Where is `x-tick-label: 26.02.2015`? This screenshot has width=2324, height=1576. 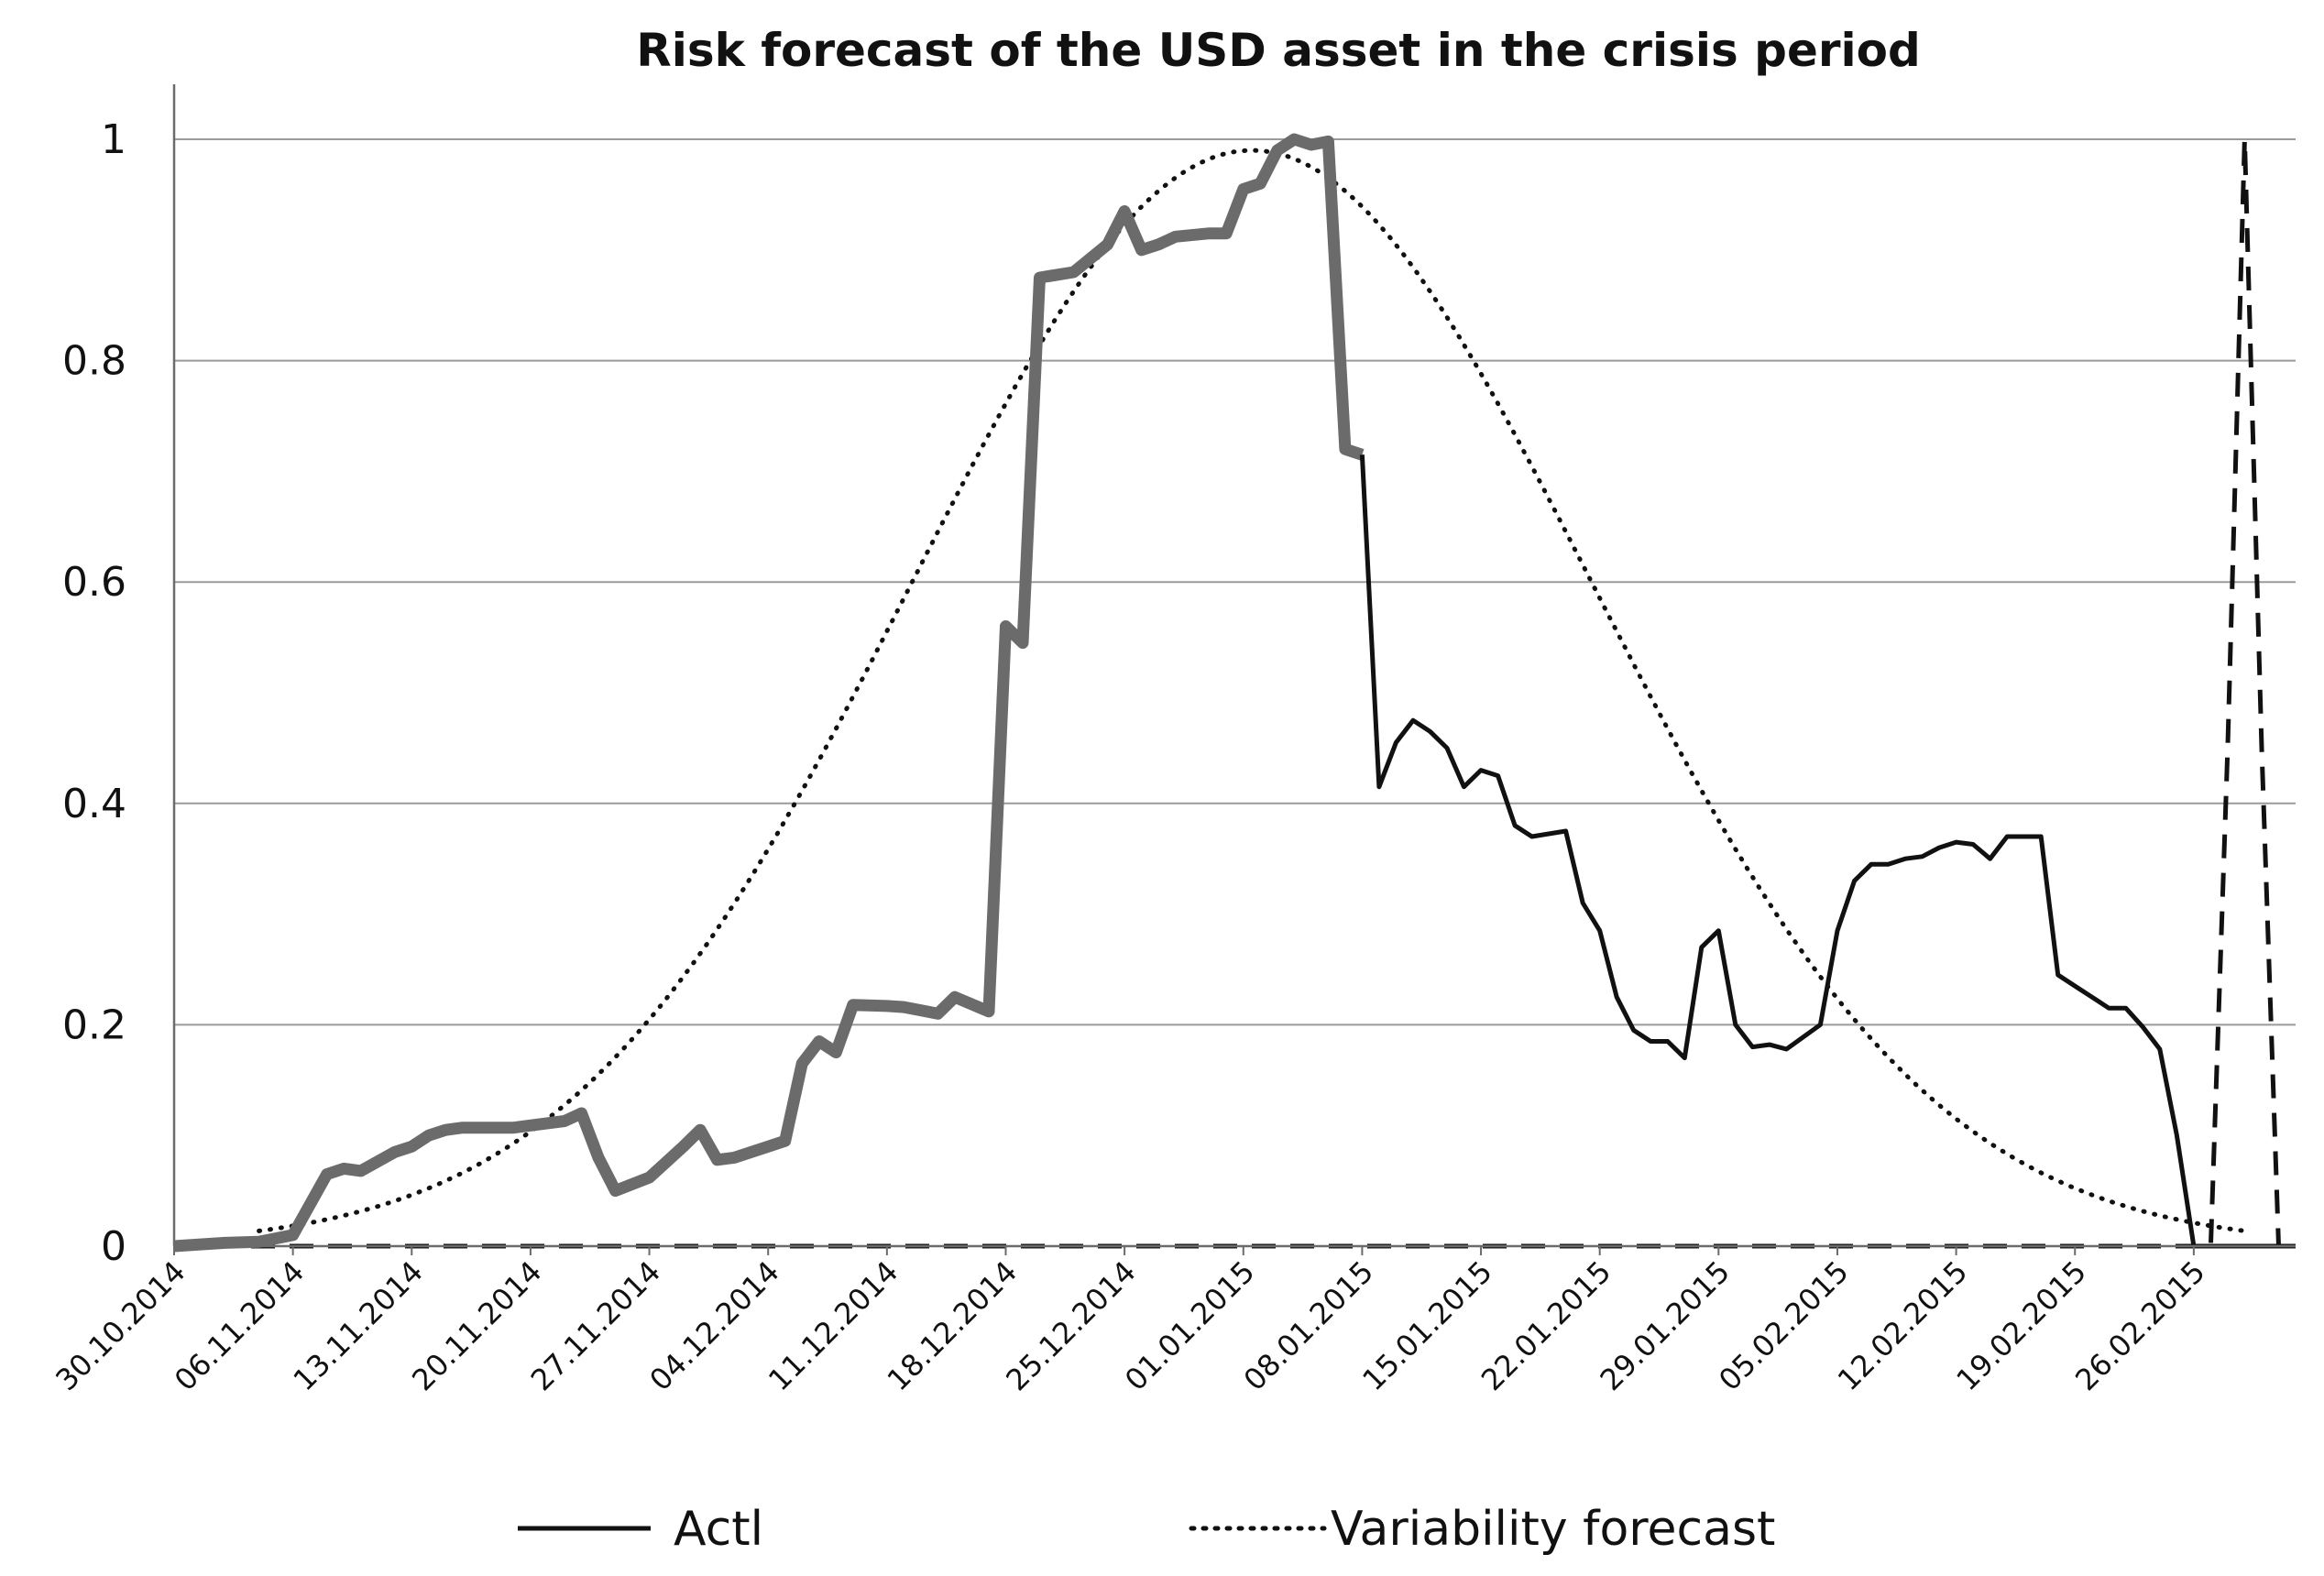
x-tick-label: 26.02.2015 is located at coordinates (2139, 1326).